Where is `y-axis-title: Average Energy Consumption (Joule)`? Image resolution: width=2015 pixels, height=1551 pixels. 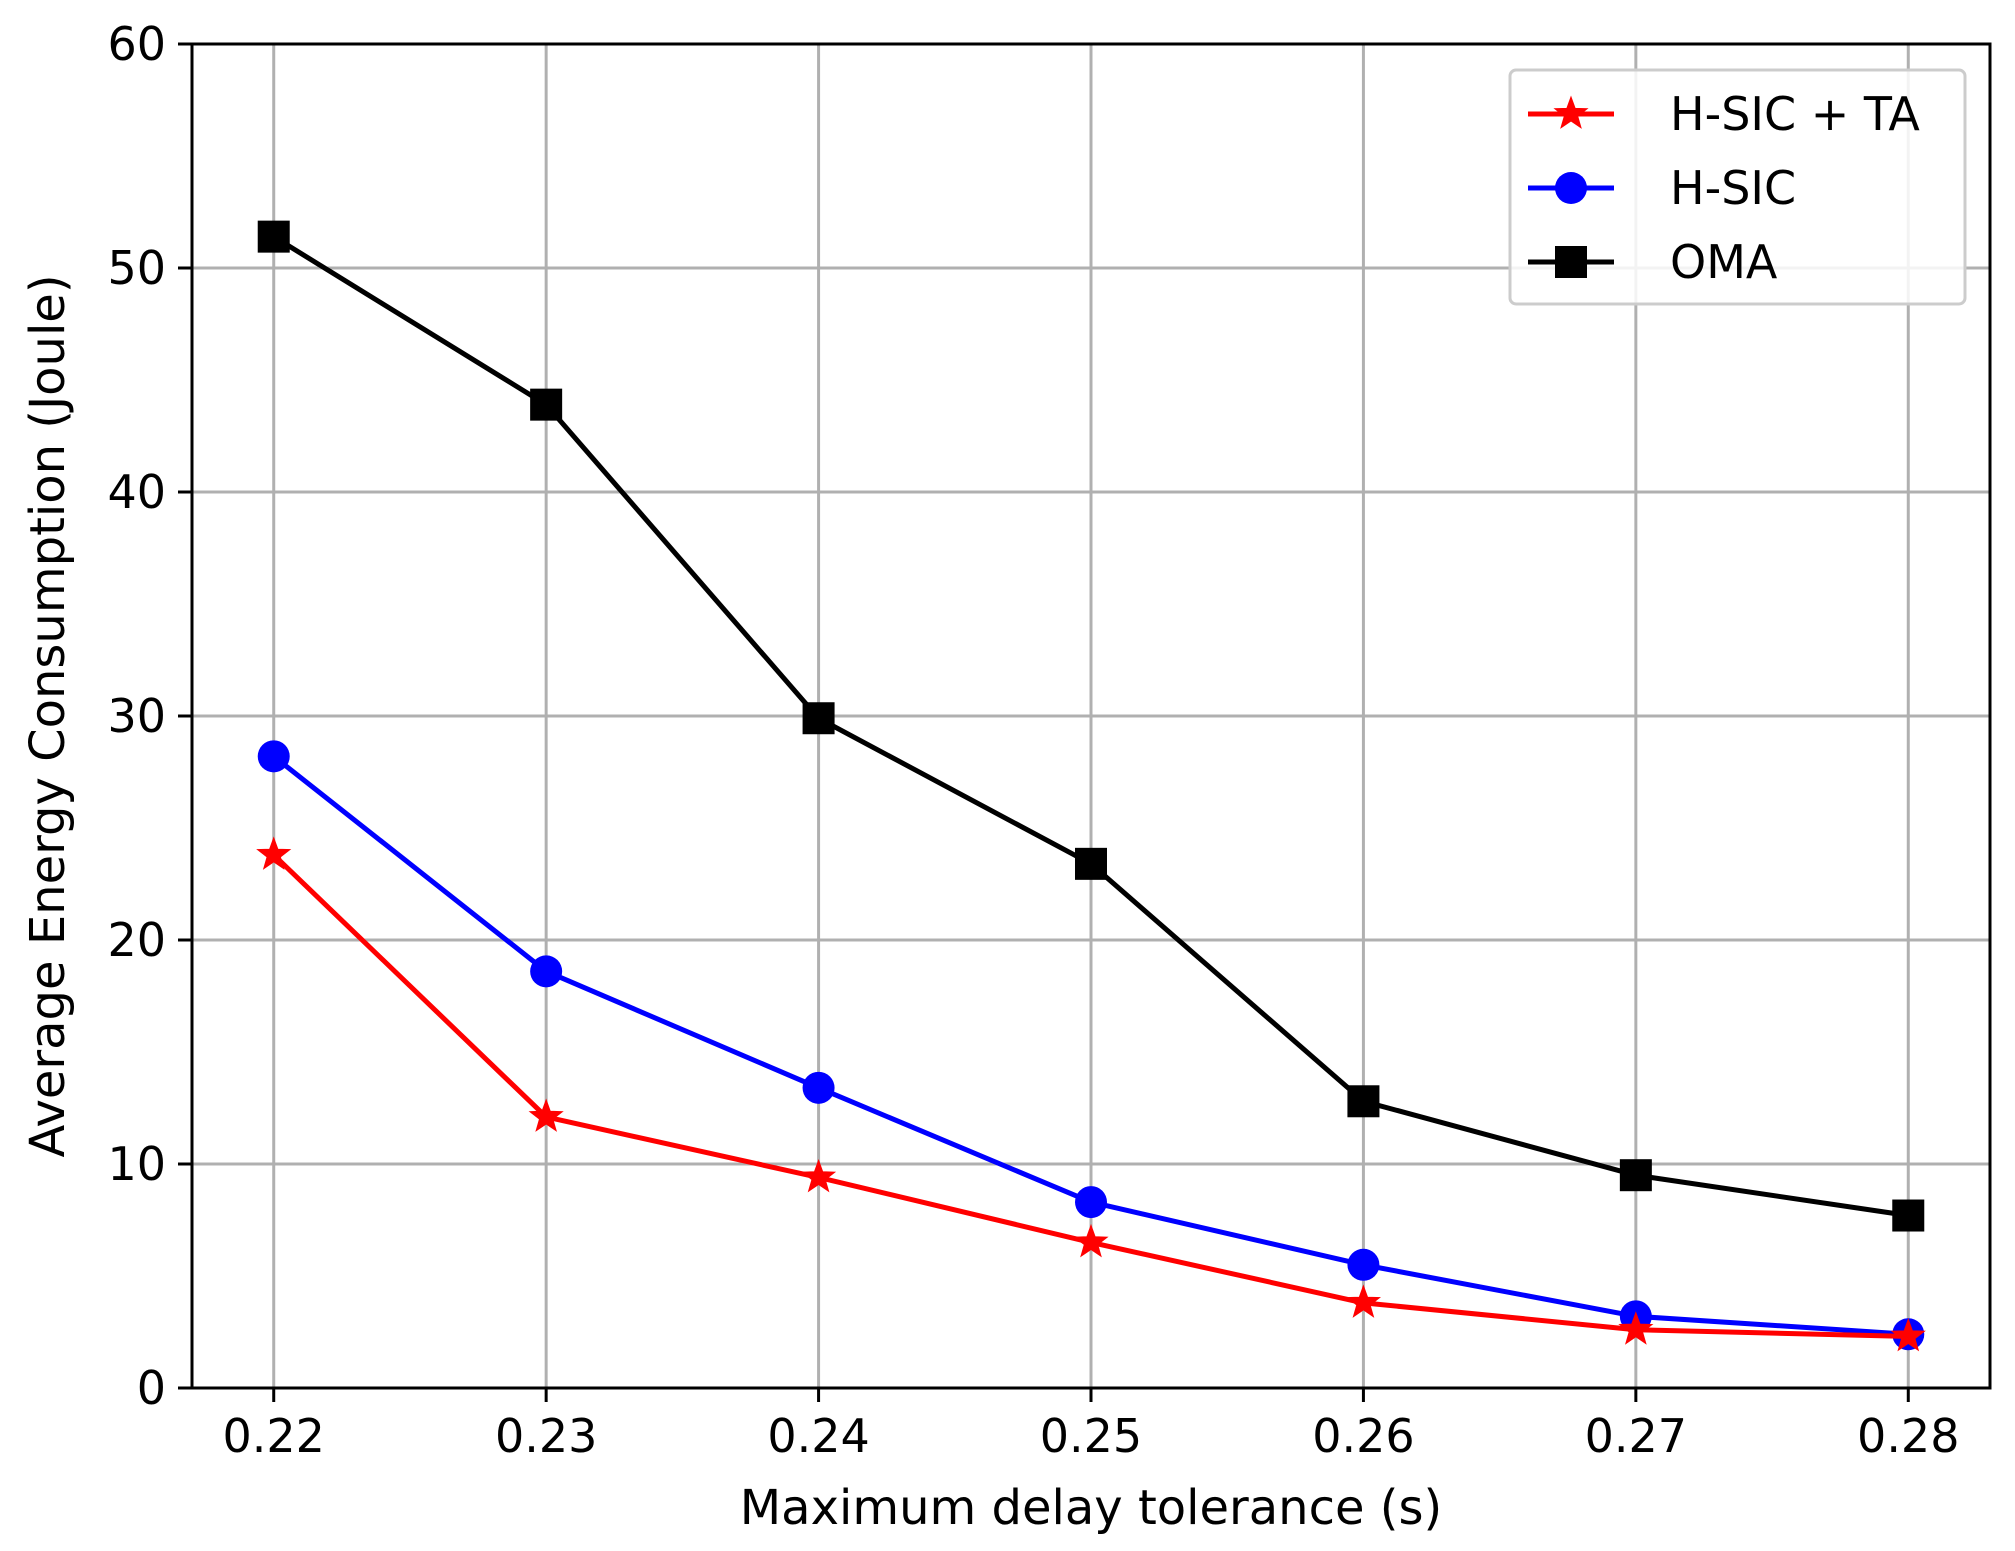
y-axis-title: Average Energy Consumption (Joule) is located at coordinates (48, 715).